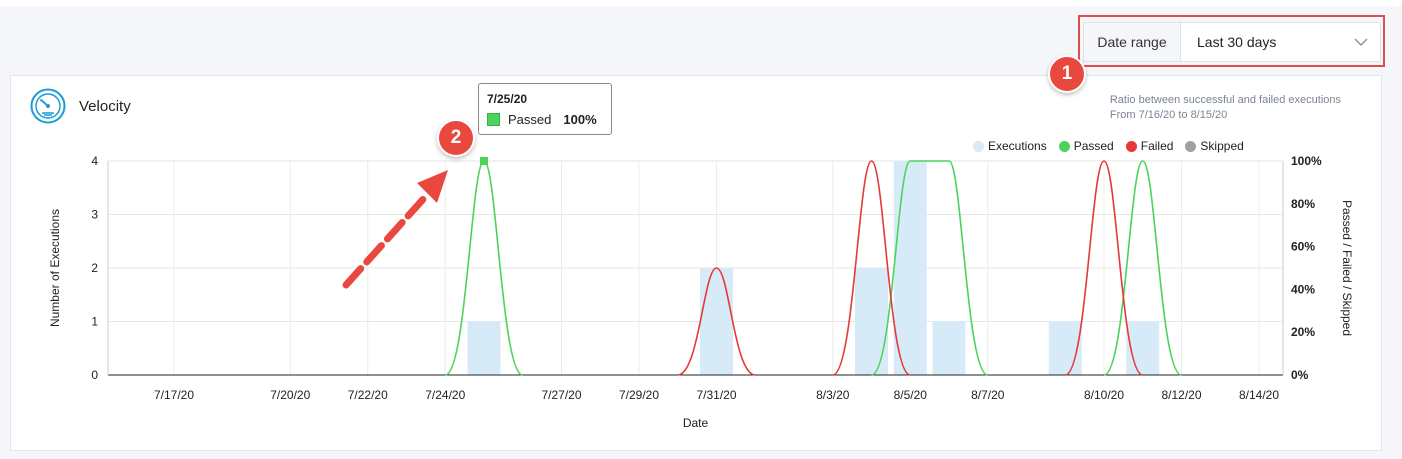  I want to click on legend-item-passed: Passed, so click(1086, 146).